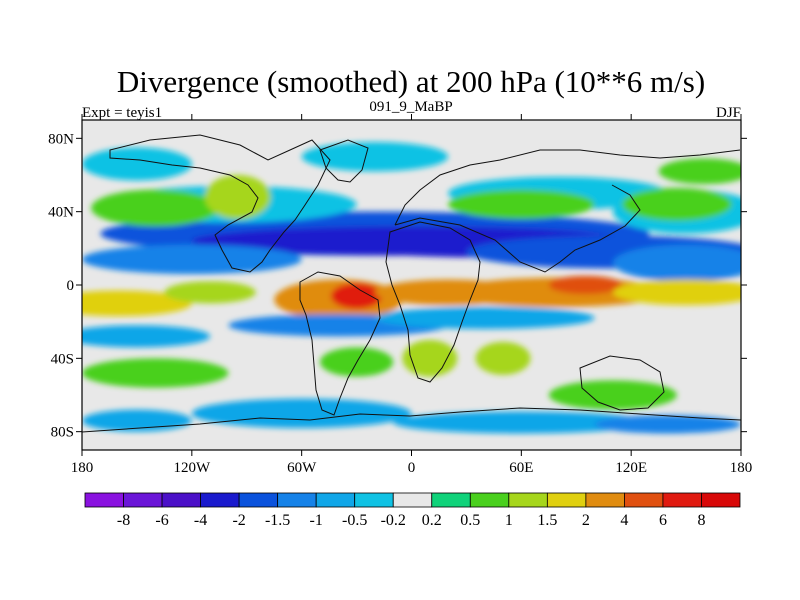  Describe the element at coordinates (192, 468) in the screenshot. I see `x-tick-label: 120W` at that location.